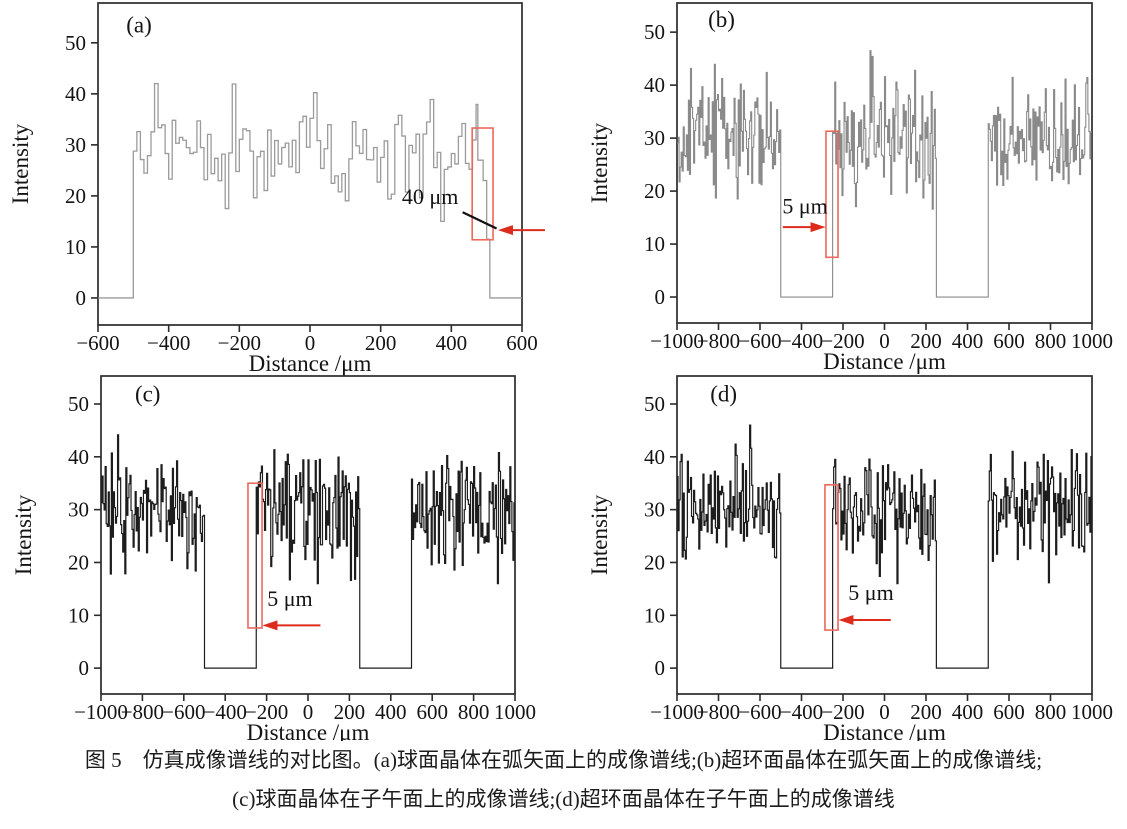  Describe the element at coordinates (721, 19) in the screenshot. I see `panel-label: (b)` at that location.